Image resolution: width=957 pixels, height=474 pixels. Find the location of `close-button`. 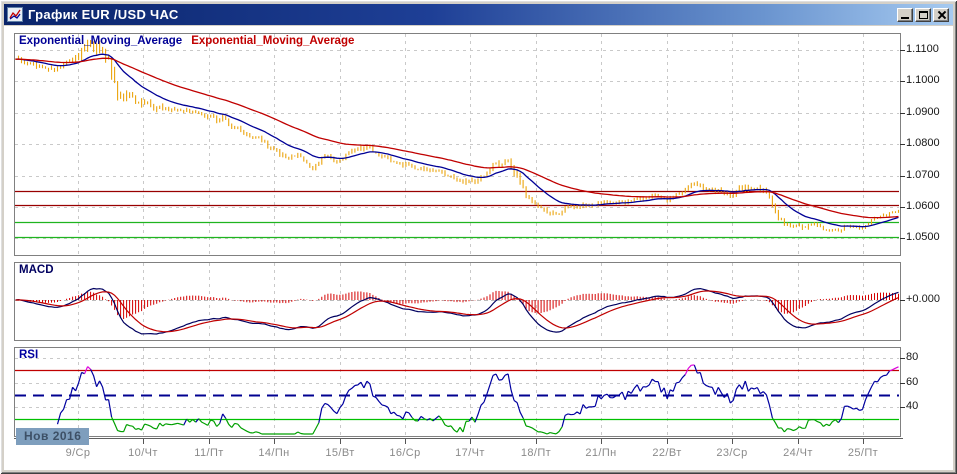

close-button is located at coordinates (941, 14).